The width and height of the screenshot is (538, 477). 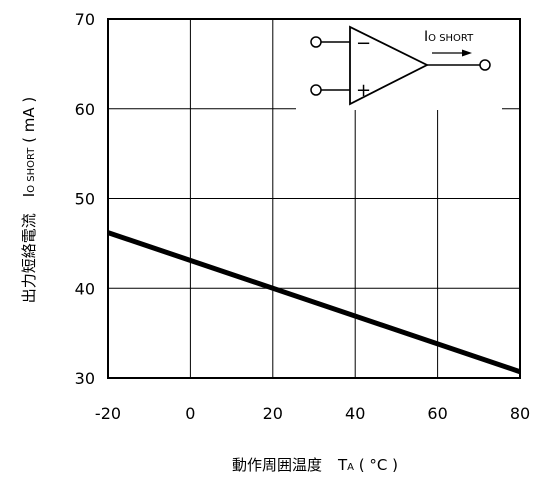 I want to click on y-tick-labels: 30 40 50 60 70, so click(x=85, y=199).